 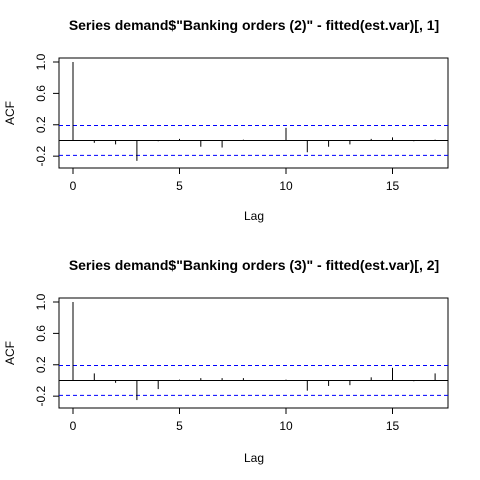 What do you see at coordinates (46, 349) in the screenshot?
I see `panel-2-y-axis: -0.2 0.2 0.6 1.0` at bounding box center [46, 349].